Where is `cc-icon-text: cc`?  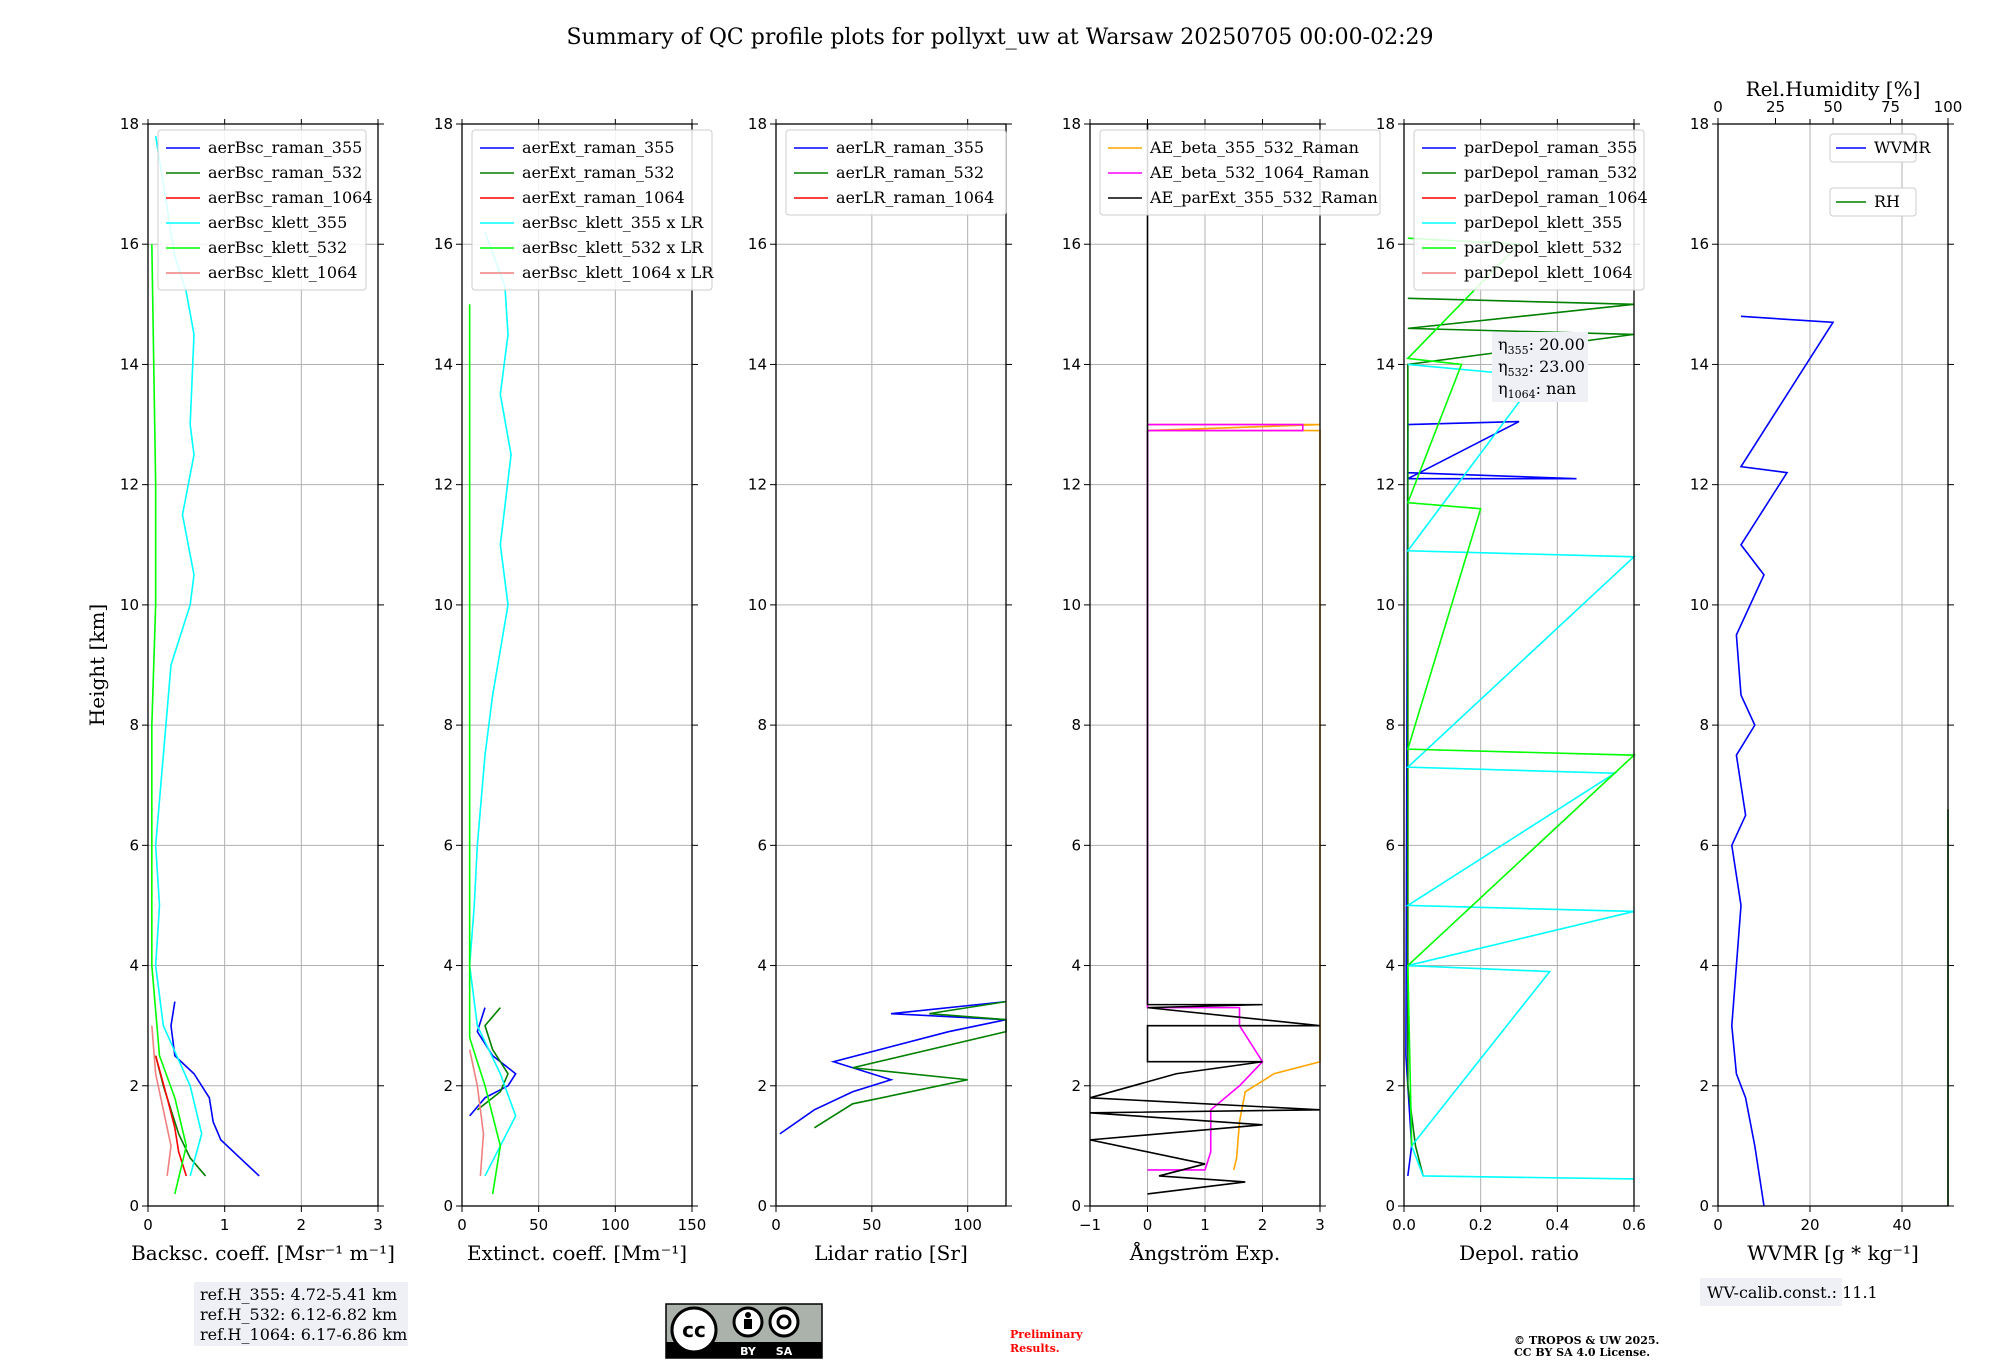
cc-icon-text: cc is located at coordinates (694, 1330).